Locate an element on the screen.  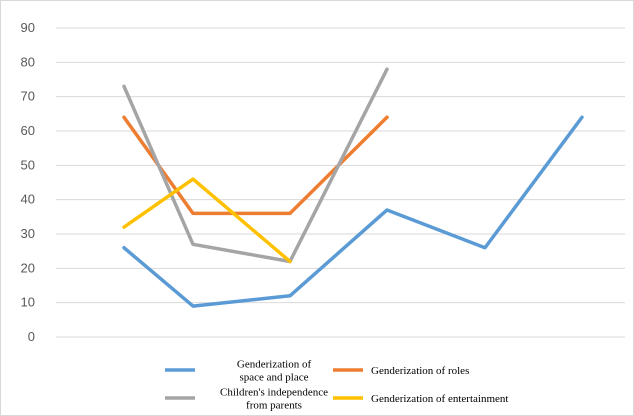
y-tick-label-10: 10 is located at coordinates (28, 302).